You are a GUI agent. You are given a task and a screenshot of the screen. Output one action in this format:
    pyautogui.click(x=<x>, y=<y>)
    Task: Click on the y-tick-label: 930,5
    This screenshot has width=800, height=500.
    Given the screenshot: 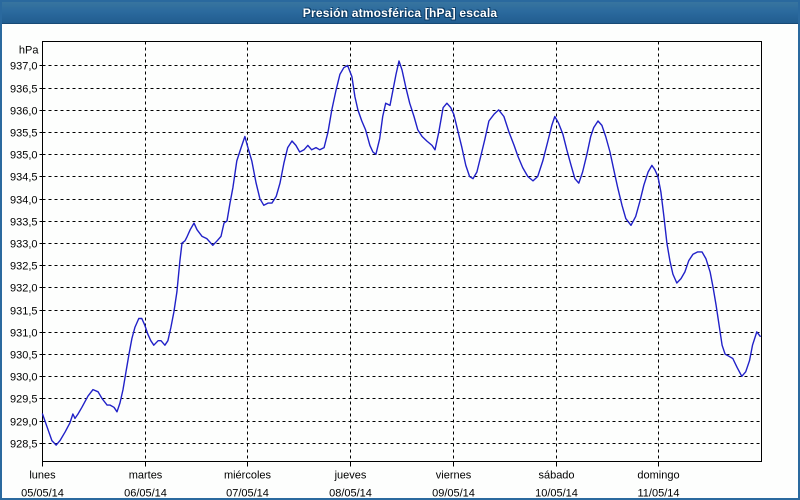 What is the action you would take?
    pyautogui.click(x=24, y=356)
    